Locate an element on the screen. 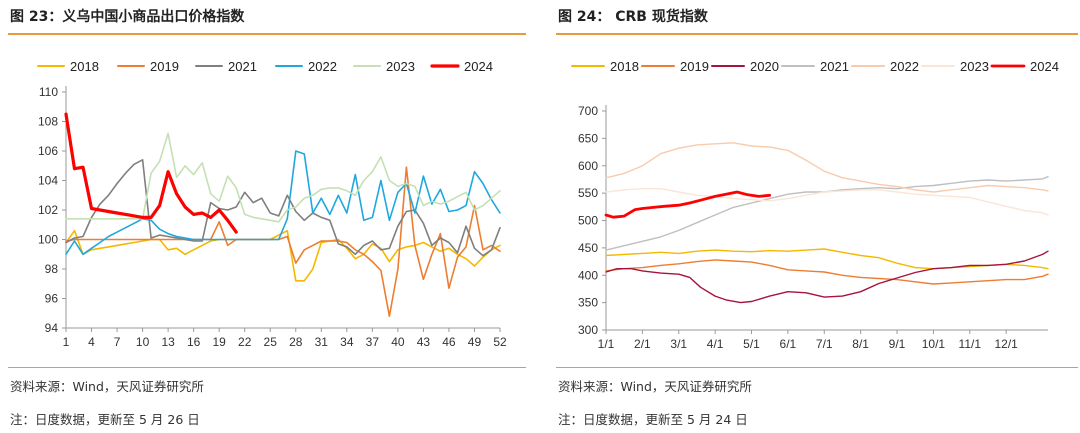 The width and height of the screenshot is (1080, 433). legend-label-2020: 2020 is located at coordinates (764, 66).